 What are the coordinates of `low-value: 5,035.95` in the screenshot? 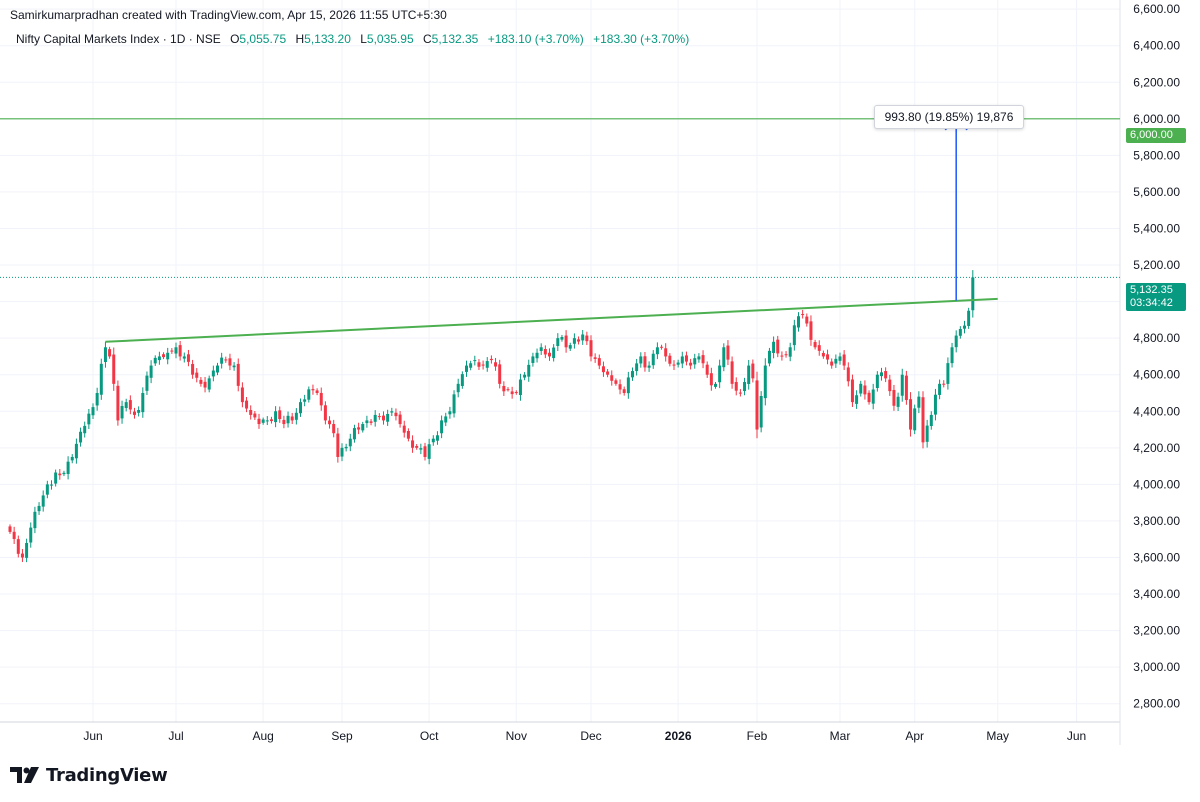 It's located at (390, 39).